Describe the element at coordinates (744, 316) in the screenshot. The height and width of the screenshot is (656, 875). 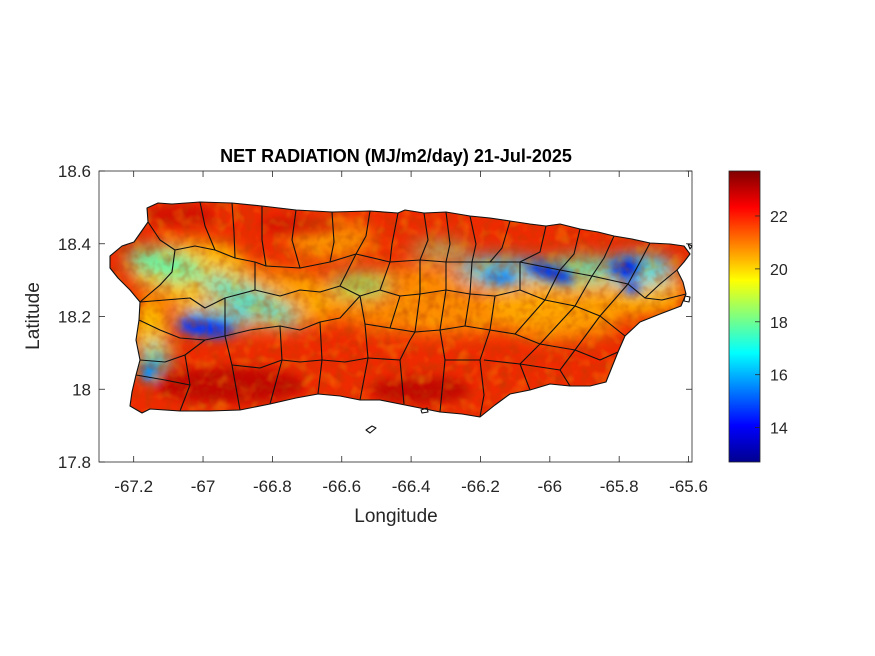
I see `colorbar-scale` at that location.